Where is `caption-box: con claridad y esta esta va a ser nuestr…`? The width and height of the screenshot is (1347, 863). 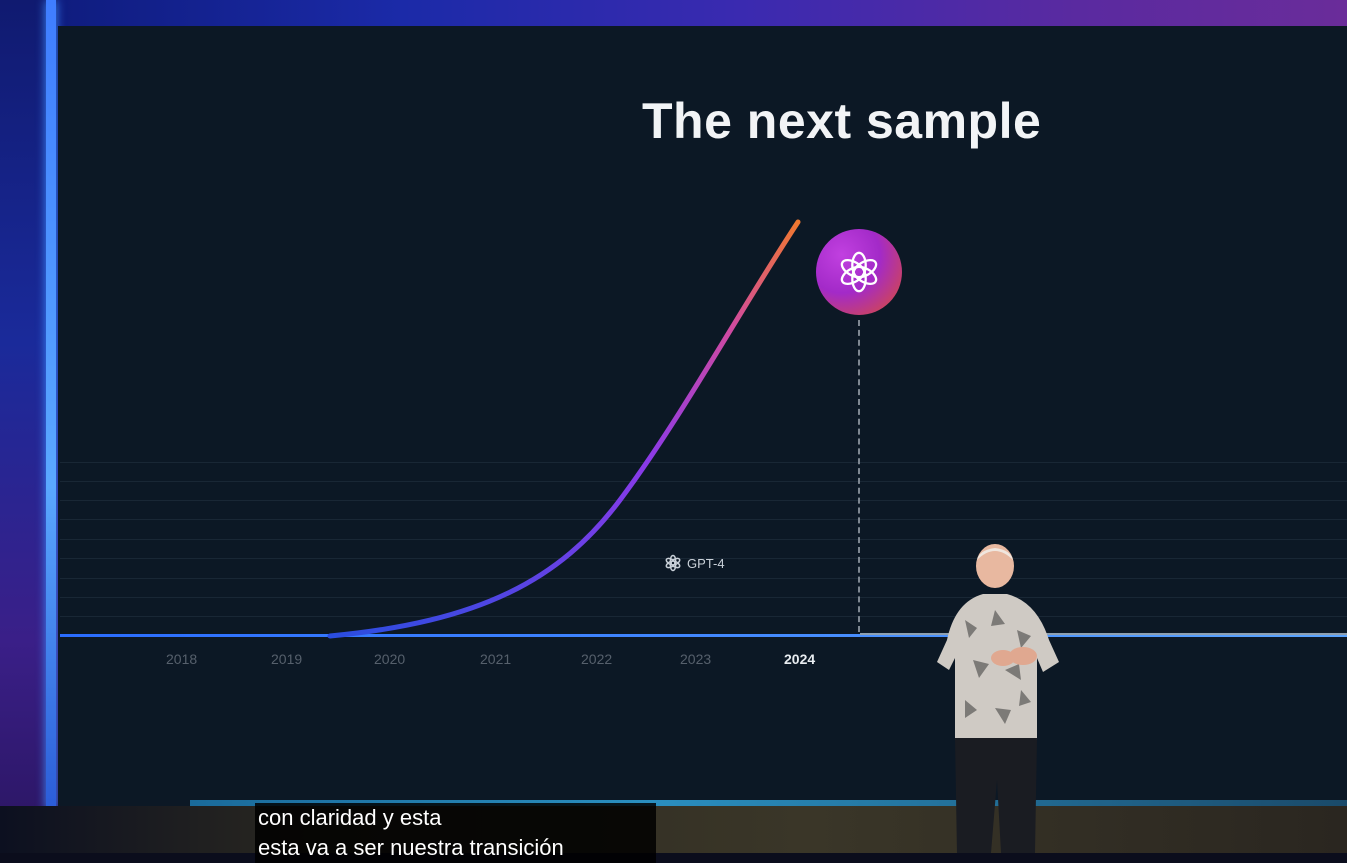 caption-box: con claridad y esta esta va a ser nuestr… is located at coordinates (455, 833).